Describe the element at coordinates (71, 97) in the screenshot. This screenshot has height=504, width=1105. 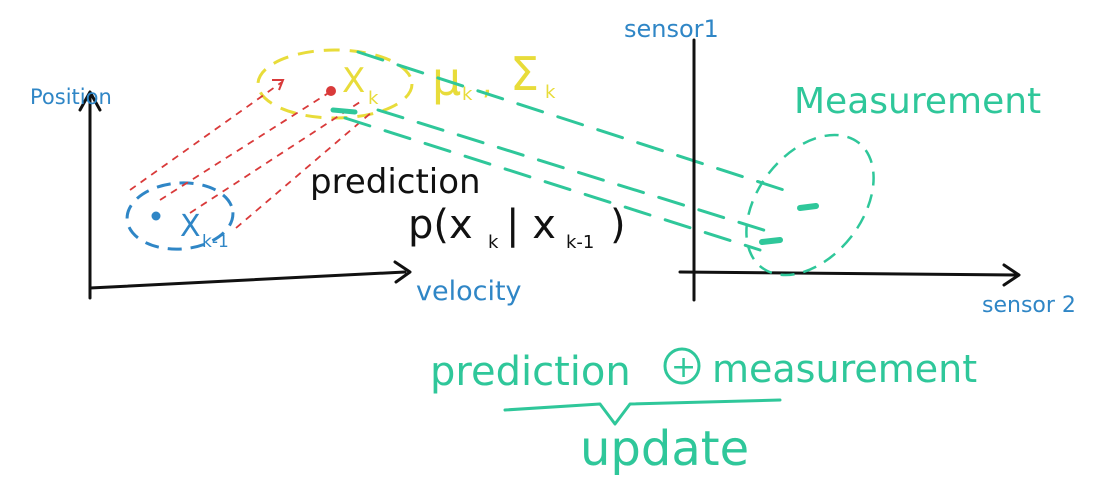
I see `left-y-axis-label: Position` at that location.